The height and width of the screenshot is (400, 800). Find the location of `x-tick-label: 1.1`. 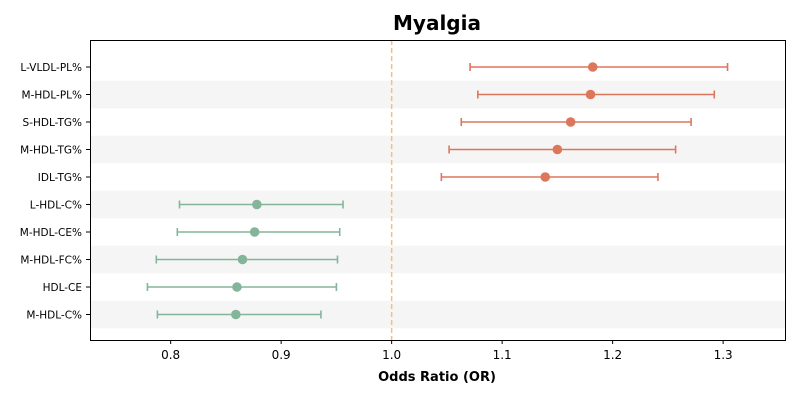

x-tick-label: 1.1 is located at coordinates (502, 355).